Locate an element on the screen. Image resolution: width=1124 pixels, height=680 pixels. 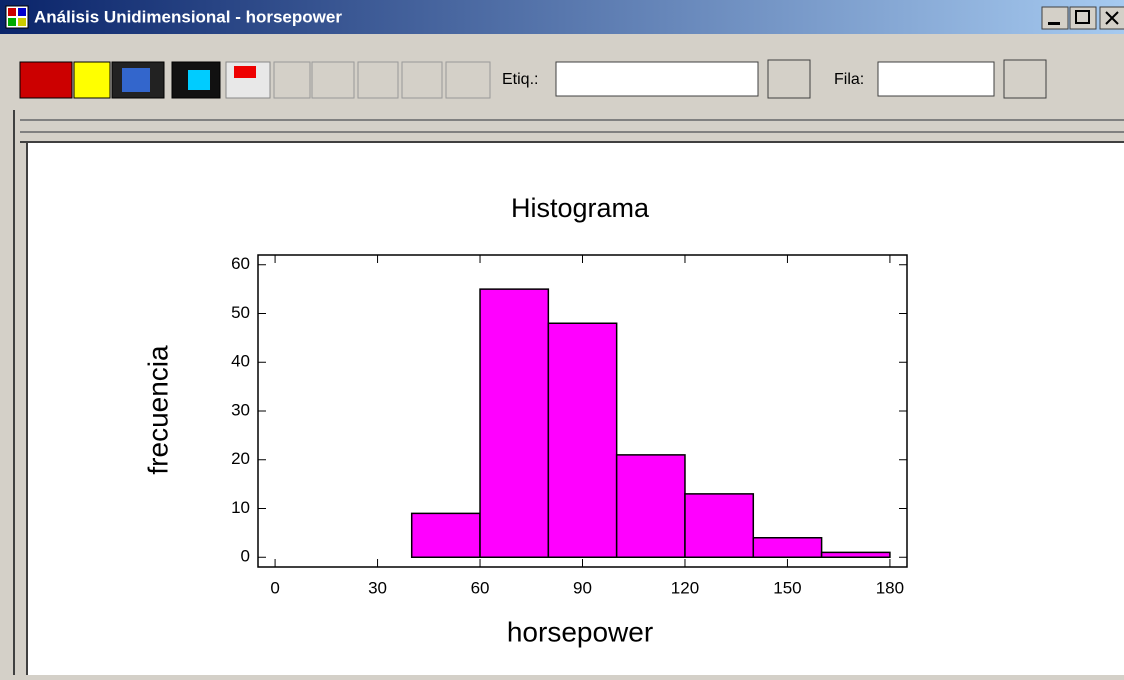
y-tick-label: 20 is located at coordinates (240, 458).